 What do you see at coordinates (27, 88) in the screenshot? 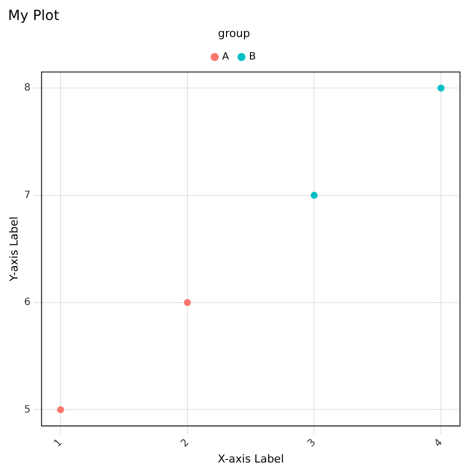
I see `y-tick-label: 8` at bounding box center [27, 88].